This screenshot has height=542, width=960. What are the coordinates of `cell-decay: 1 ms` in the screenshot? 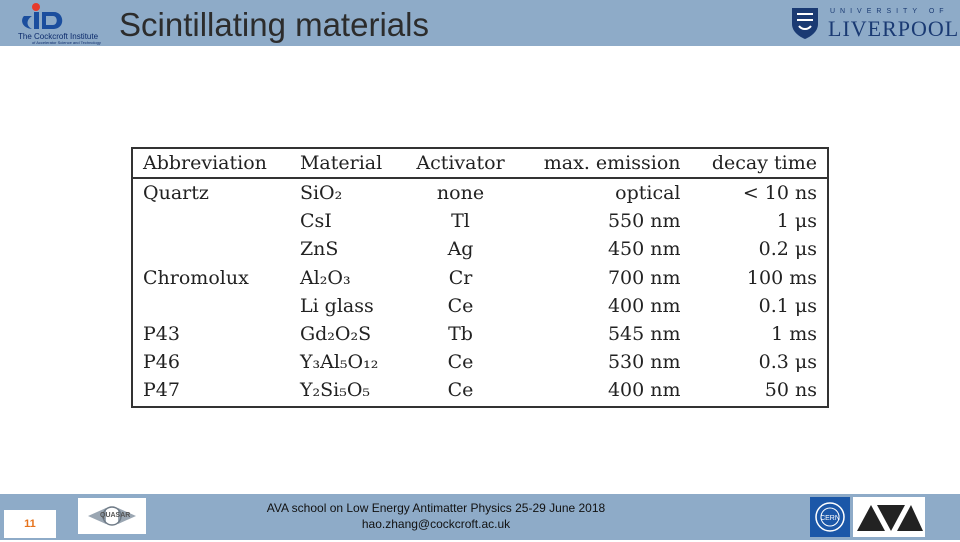 It's located at (794, 334).